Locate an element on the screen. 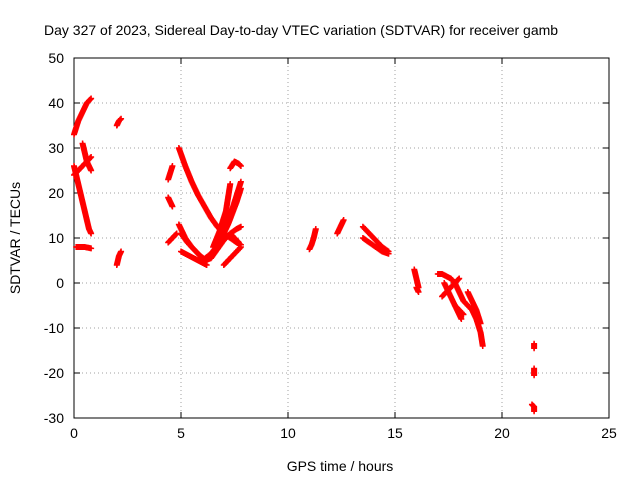 The width and height of the screenshot is (640, 480). x-tick-label: 5 is located at coordinates (181, 433).